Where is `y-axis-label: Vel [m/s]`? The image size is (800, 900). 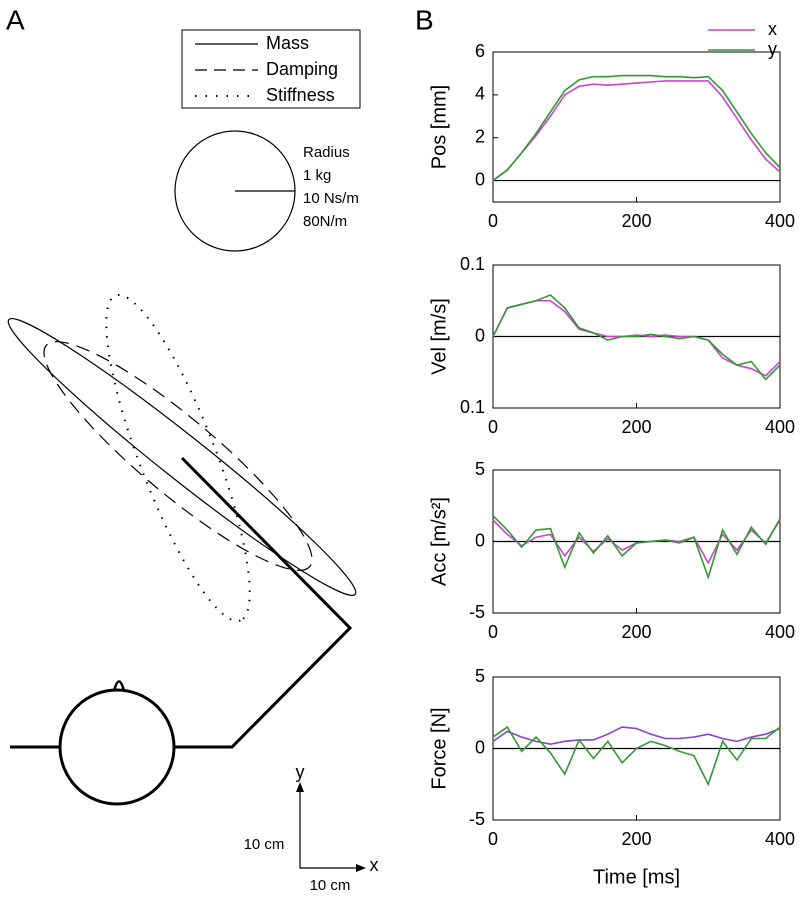 y-axis-label: Vel [m/s] is located at coordinates (439, 336).